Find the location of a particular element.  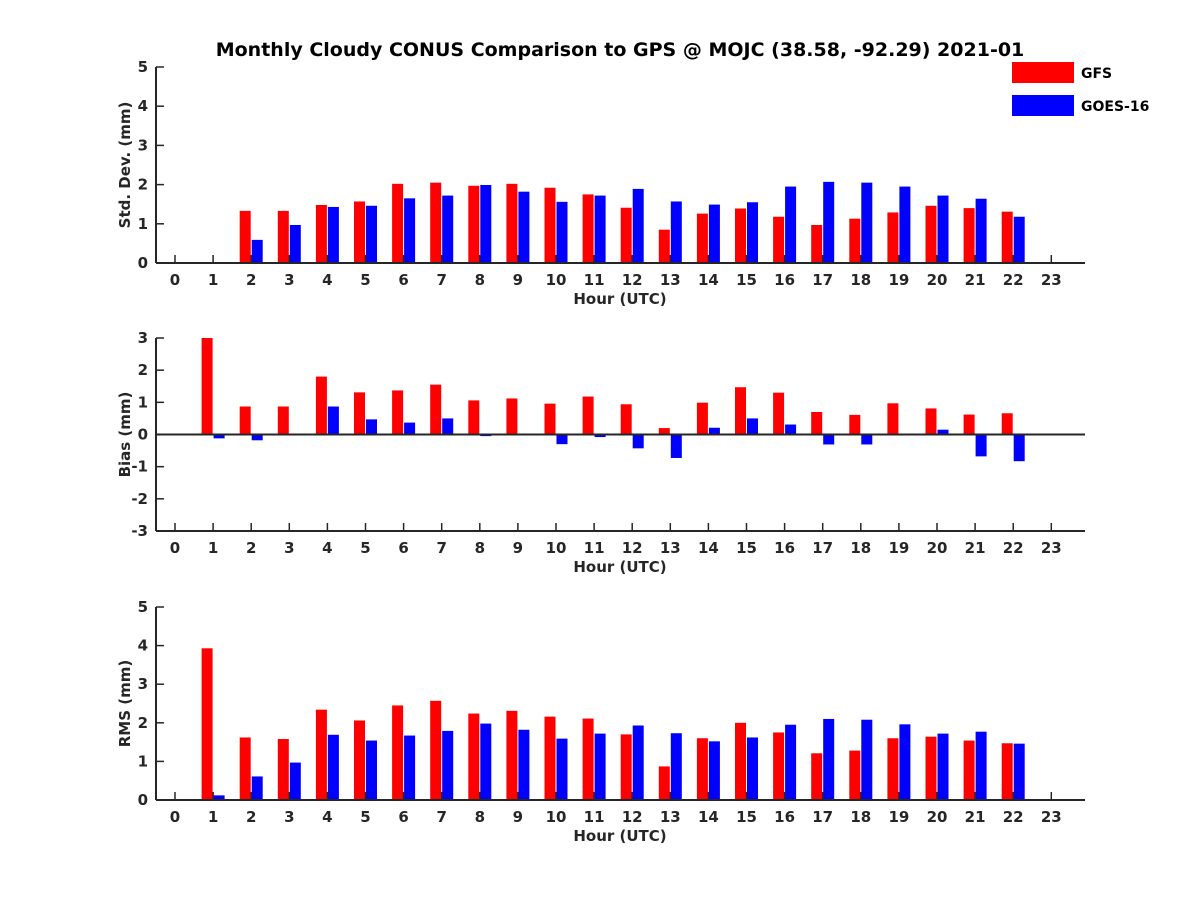

y-axis-title-bias: Bias (mm) is located at coordinates (125, 435).